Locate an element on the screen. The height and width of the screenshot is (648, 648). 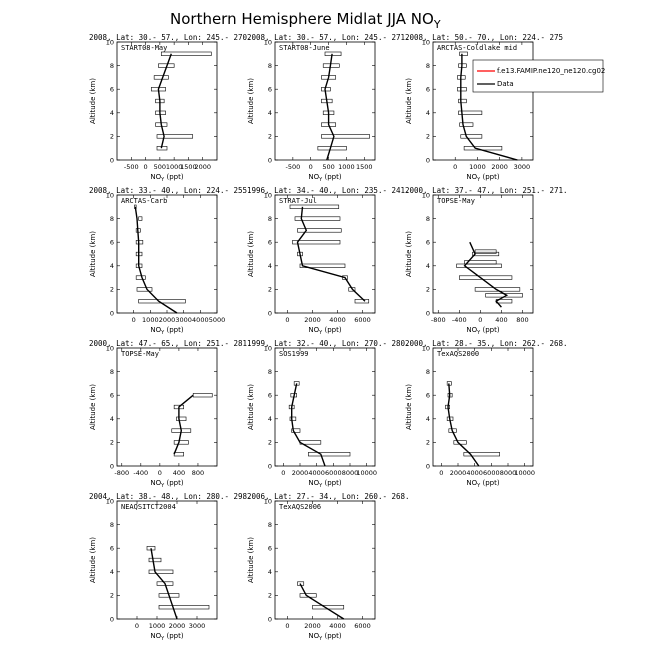
panel-header: 2004, Lat: 38.- 48., Lon: 280.- 298. is located at coordinates (170, 496).